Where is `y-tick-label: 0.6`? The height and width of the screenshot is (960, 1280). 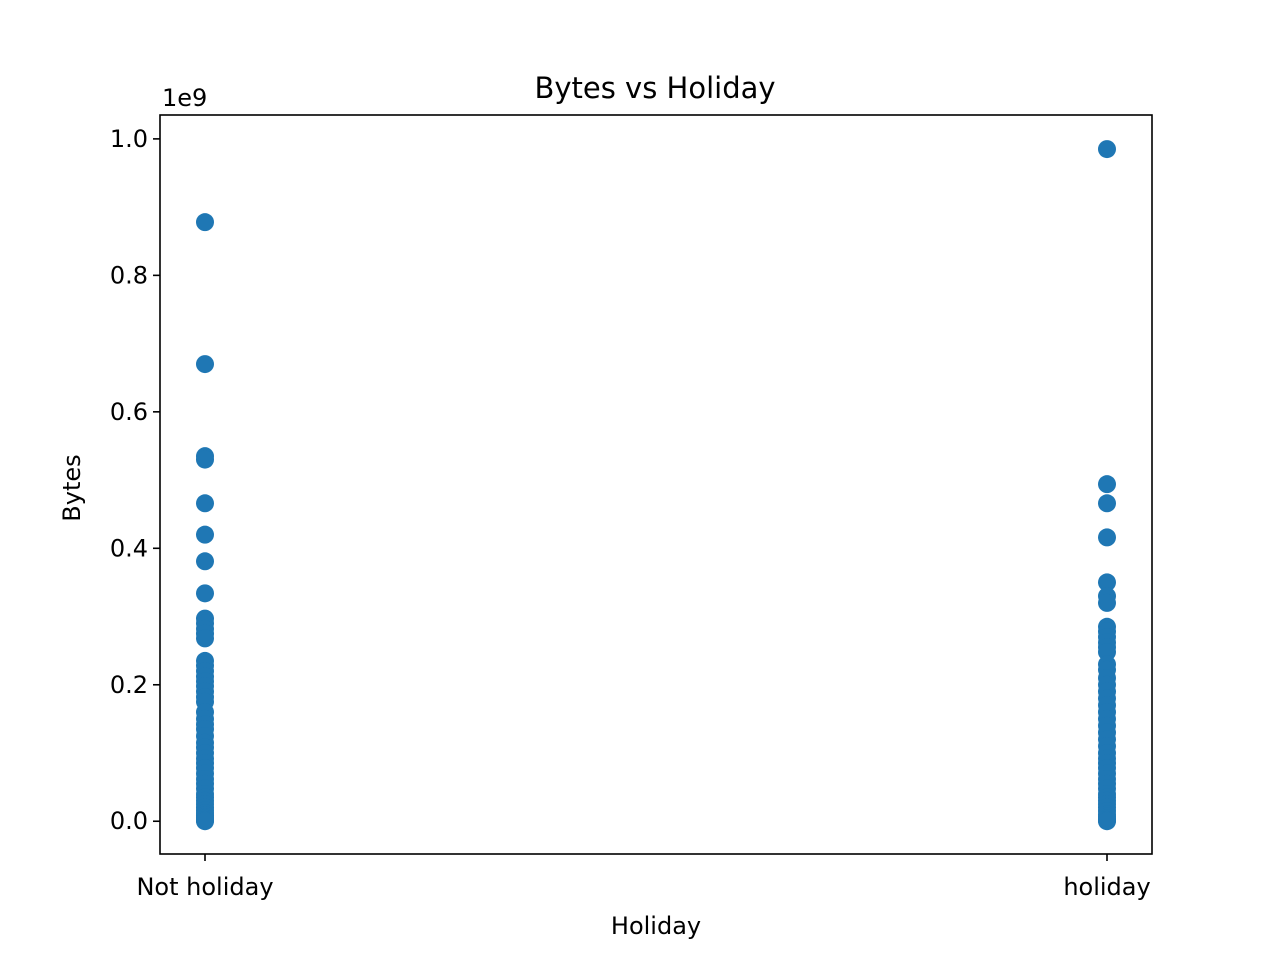 y-tick-label: 0.6 is located at coordinates (129, 412).